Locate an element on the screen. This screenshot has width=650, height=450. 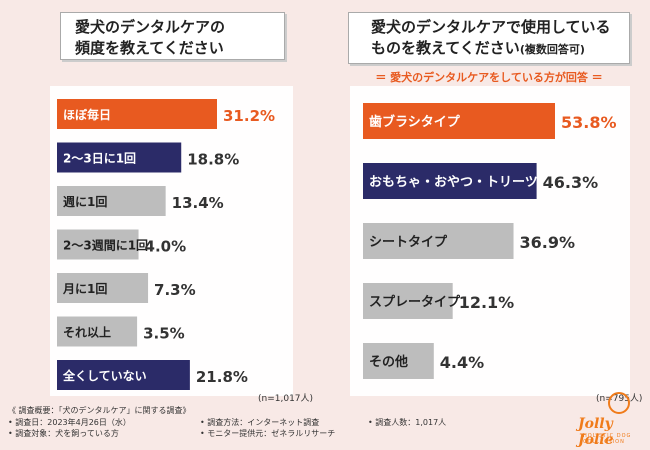
category-label-4: その他 is located at coordinates (388, 362).